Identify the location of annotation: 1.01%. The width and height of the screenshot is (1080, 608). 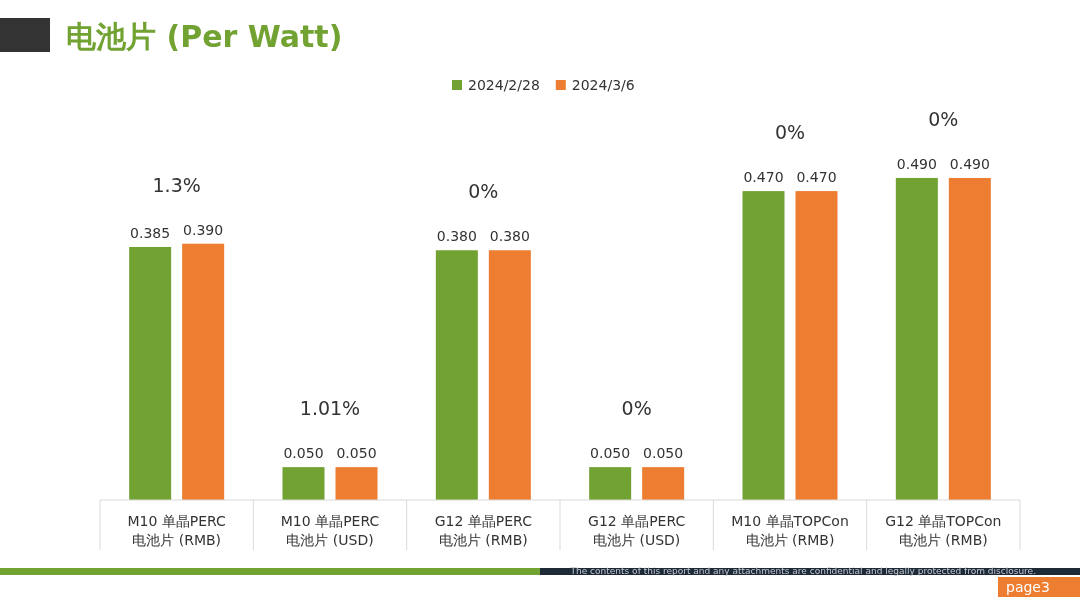
(330, 408).